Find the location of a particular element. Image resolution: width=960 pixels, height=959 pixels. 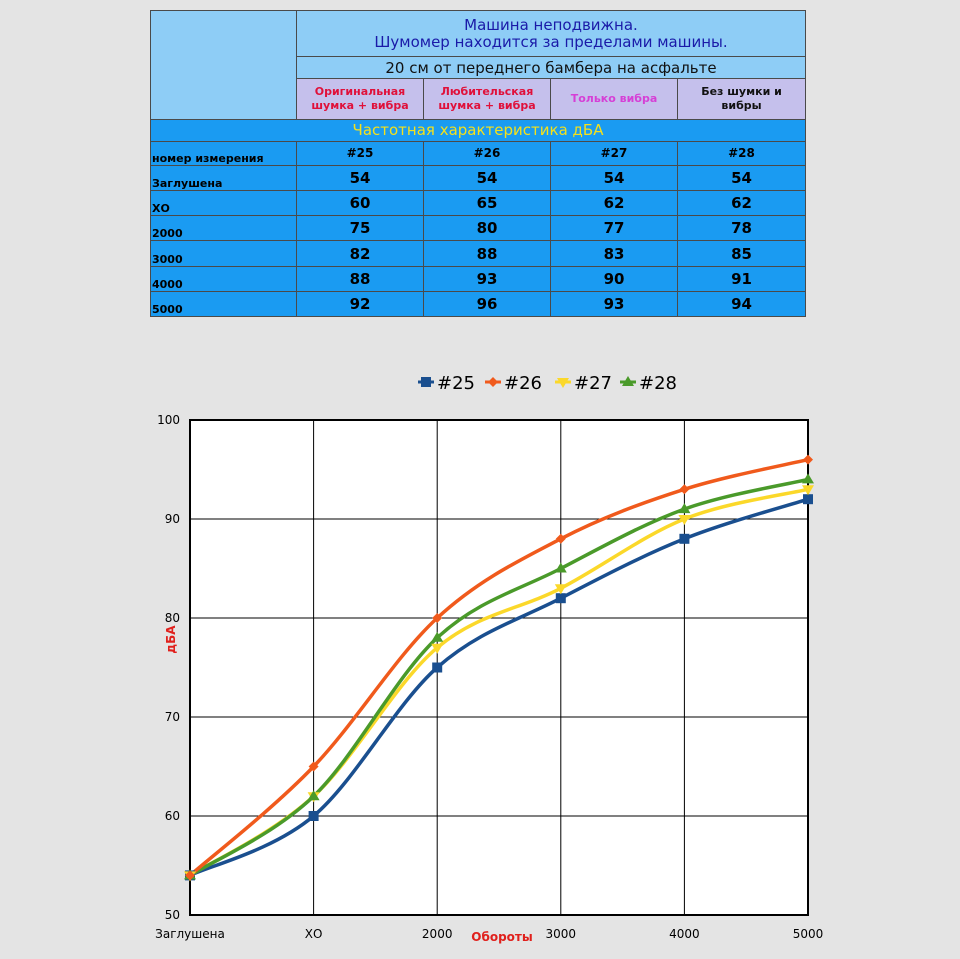

table-row: 5000 92 96 93 94 is located at coordinates (478, 304).